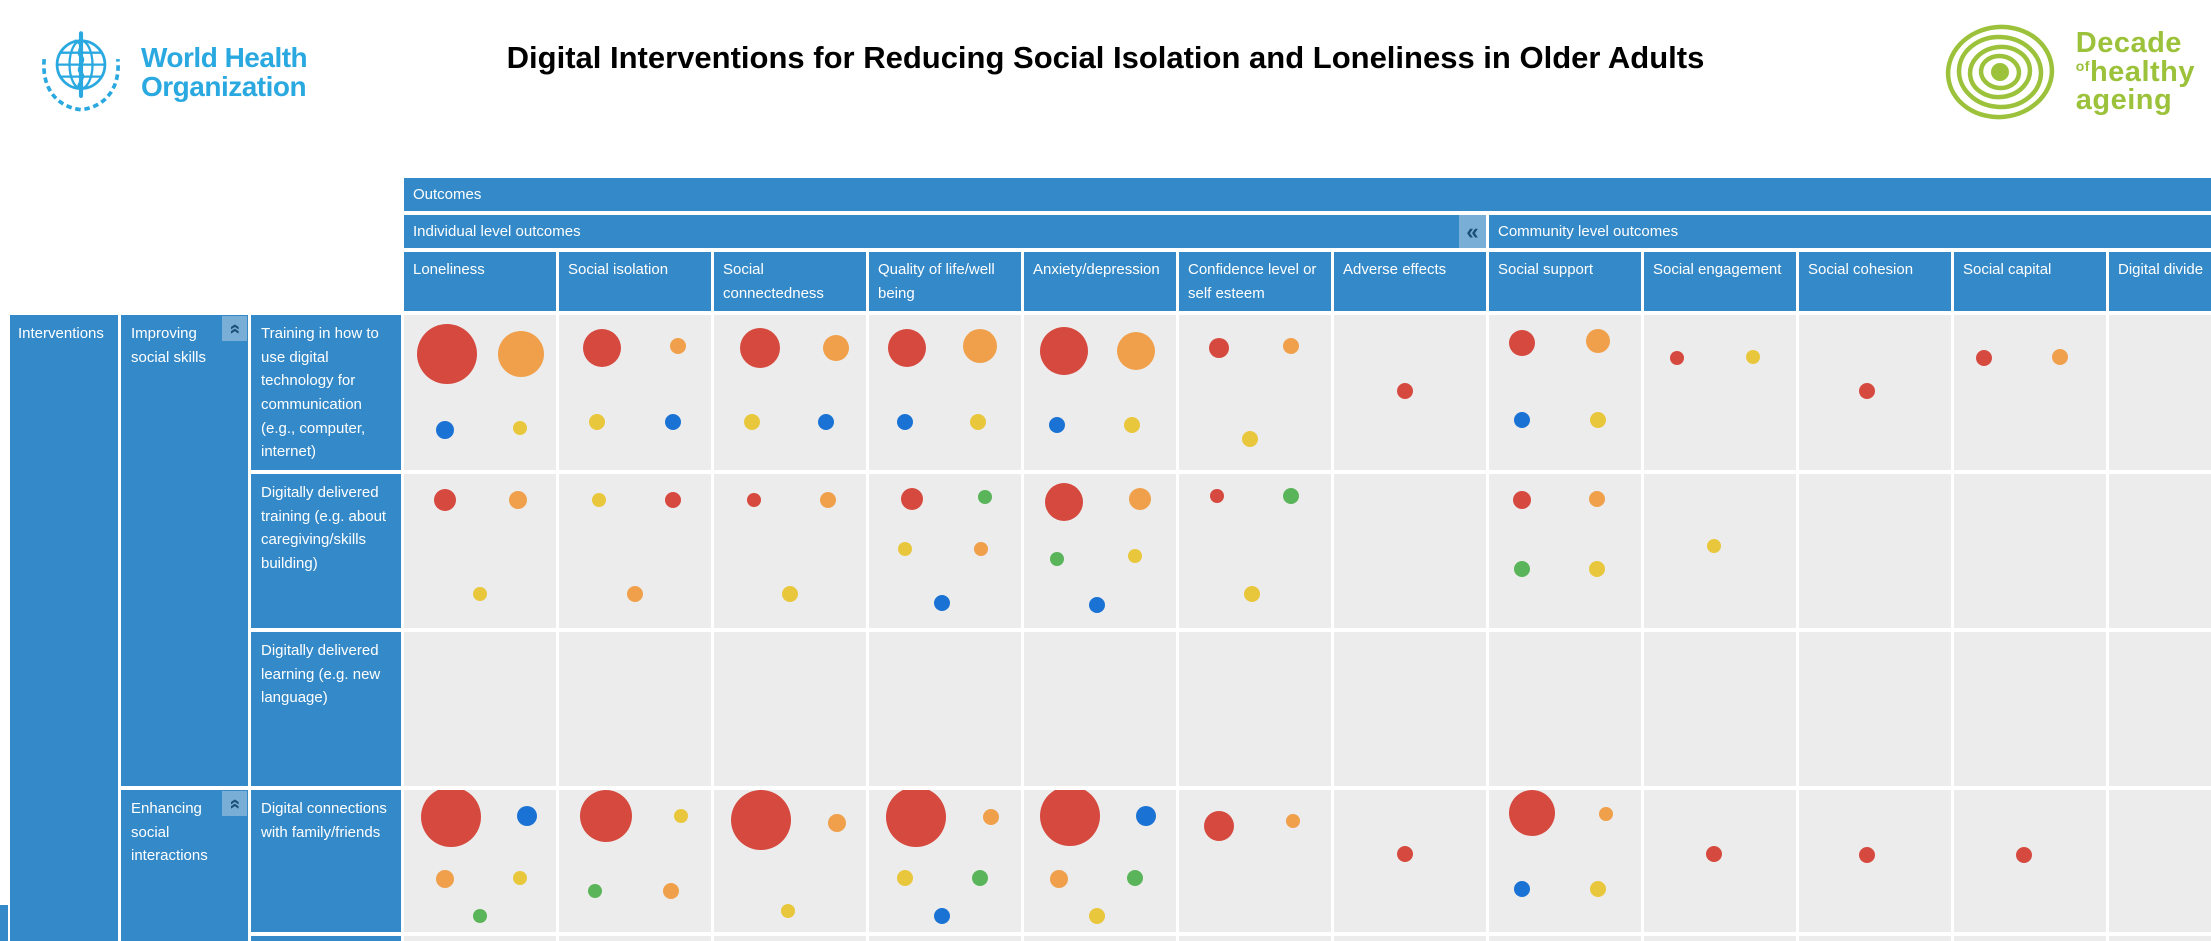 Image resolution: width=2211 pixels, height=941 pixels. Describe the element at coordinates (447, 194) in the screenshot. I see `outcomes-band-label: Outcomes` at that location.